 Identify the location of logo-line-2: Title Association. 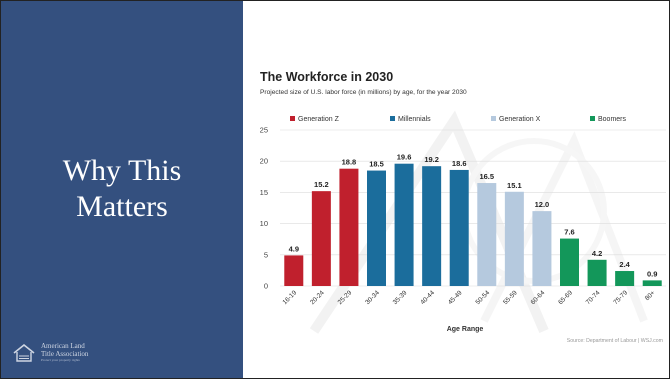
(65, 354).